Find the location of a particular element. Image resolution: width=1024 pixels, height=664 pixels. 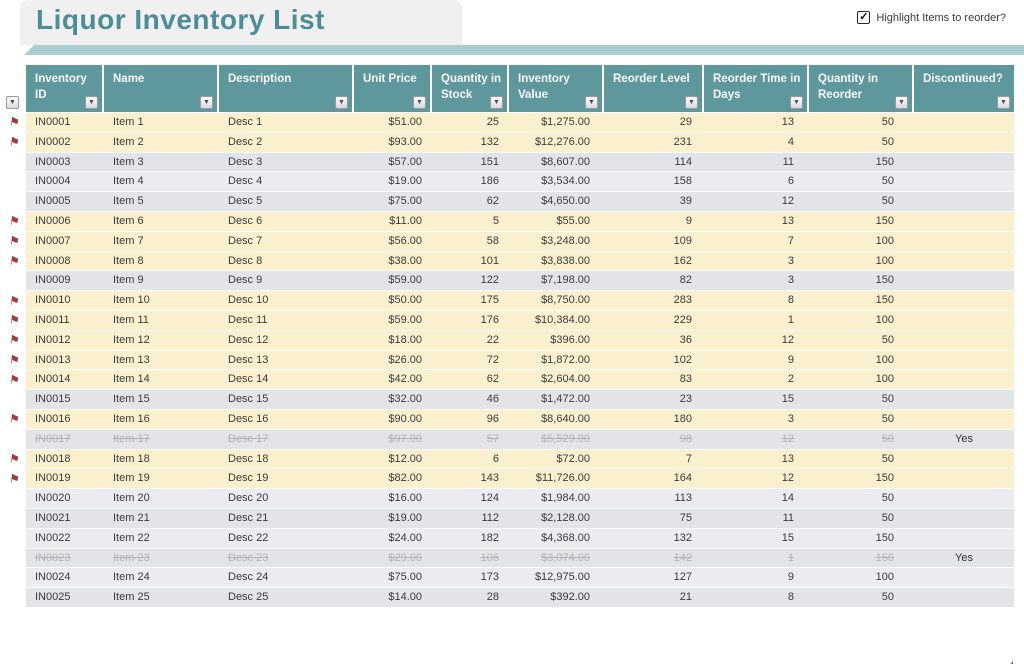

cell-id: IN0003 is located at coordinates (53, 161).